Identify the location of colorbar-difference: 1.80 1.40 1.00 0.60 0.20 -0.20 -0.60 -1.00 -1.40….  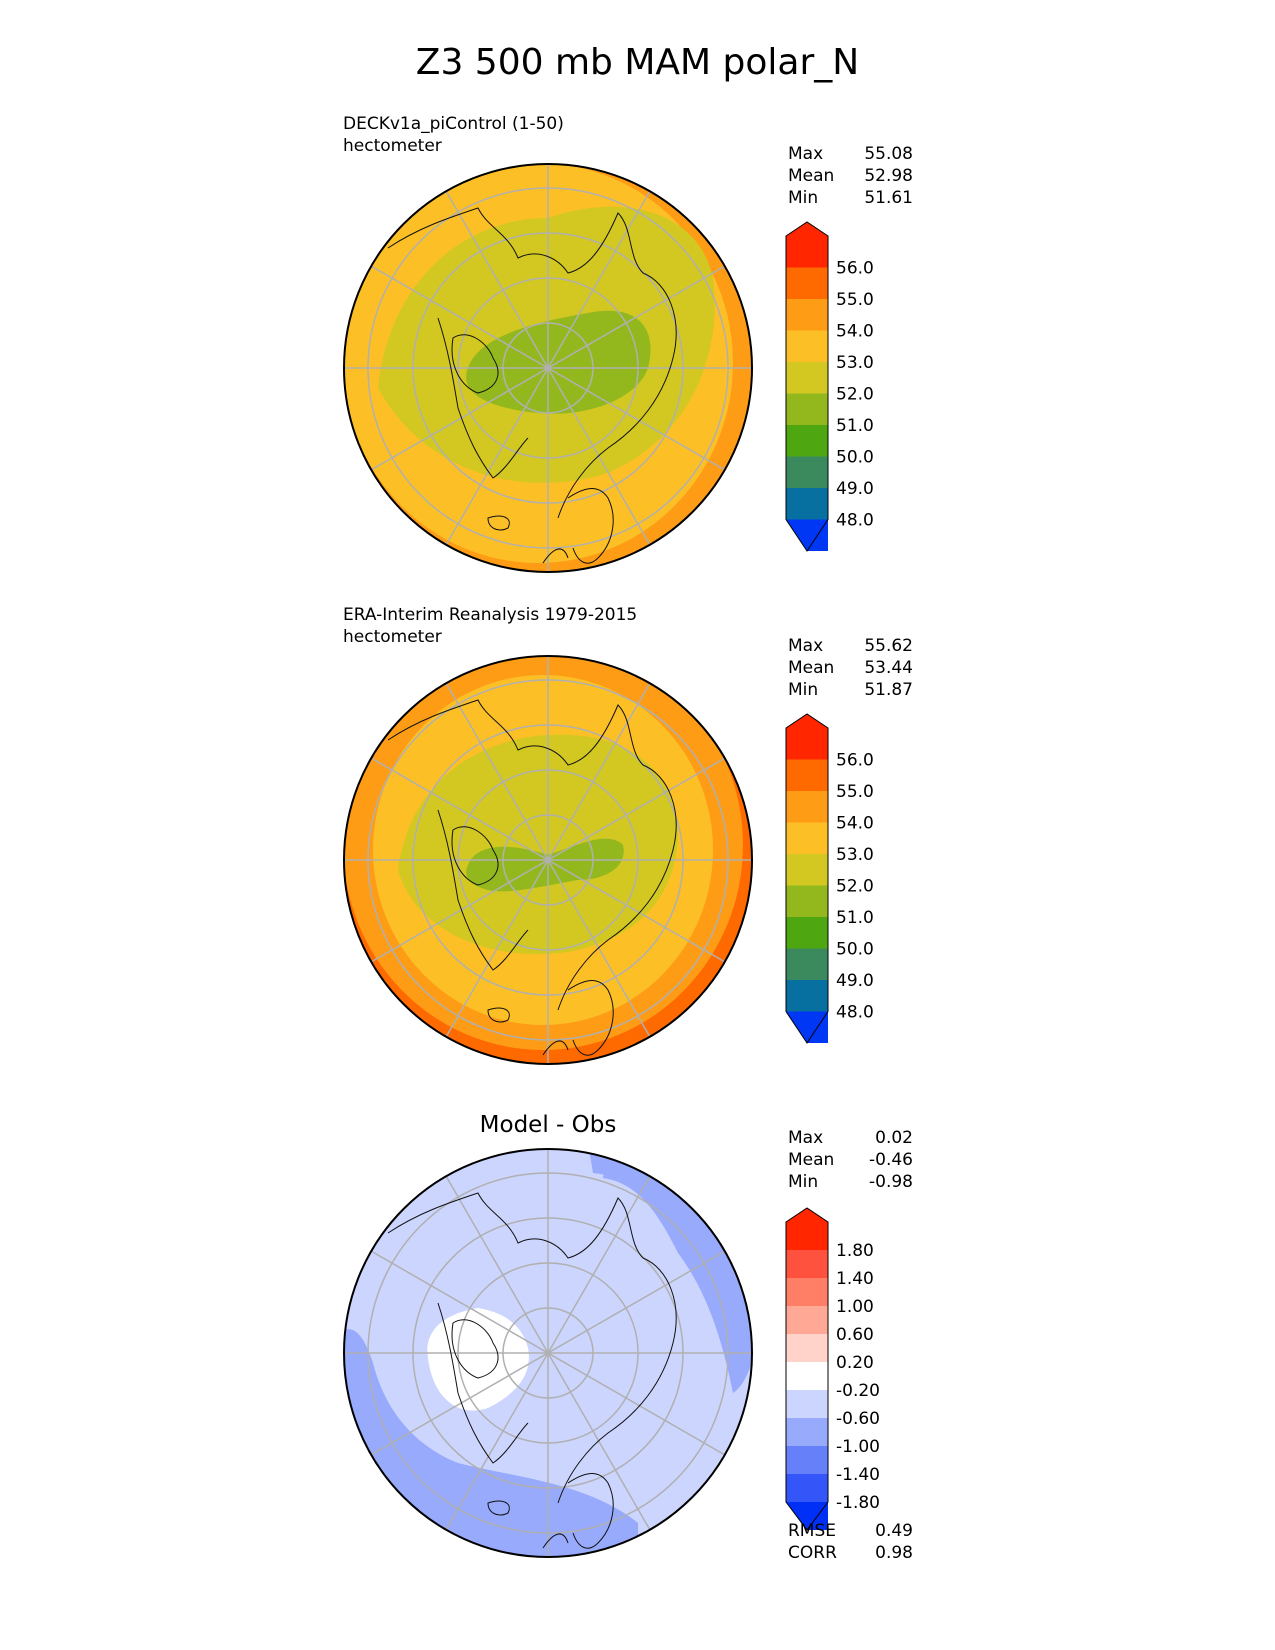
(832, 1369).